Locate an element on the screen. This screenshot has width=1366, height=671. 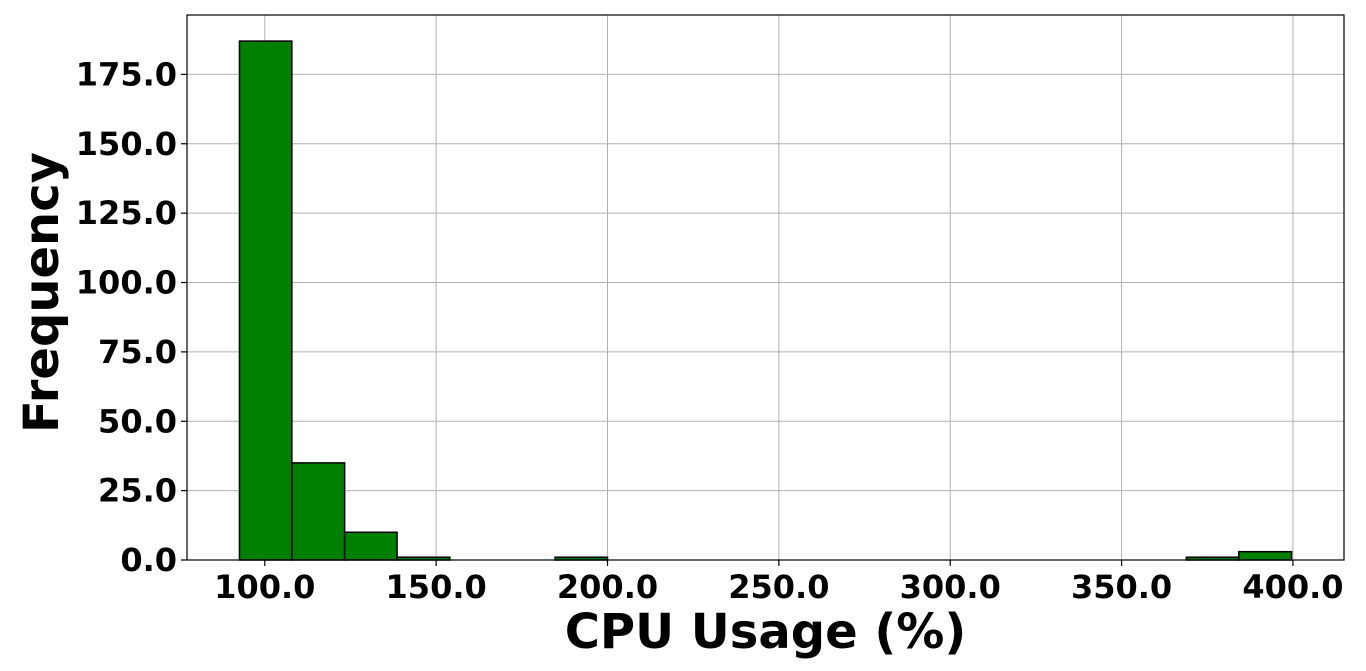
y-tick-label: 100.0 is located at coordinates (126, 283).